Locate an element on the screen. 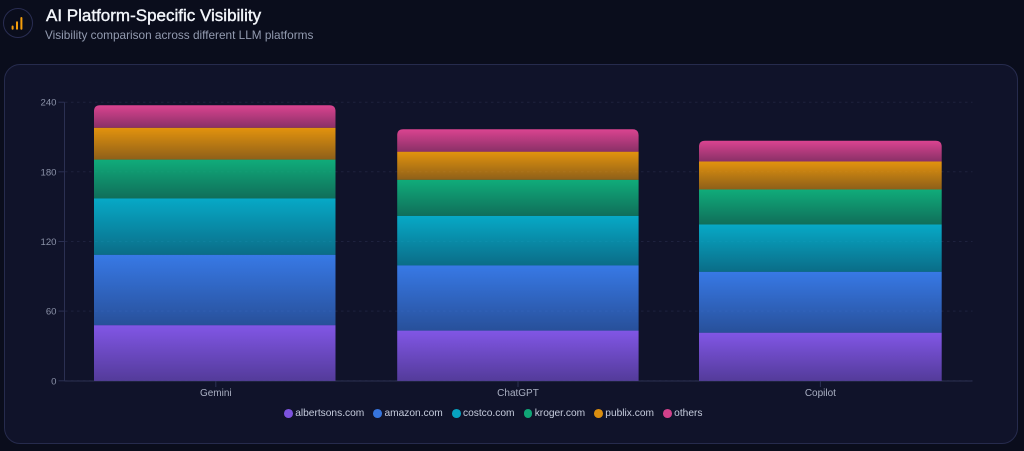 This screenshot has width=1024, height=451. svg-text: 60 is located at coordinates (51, 312).